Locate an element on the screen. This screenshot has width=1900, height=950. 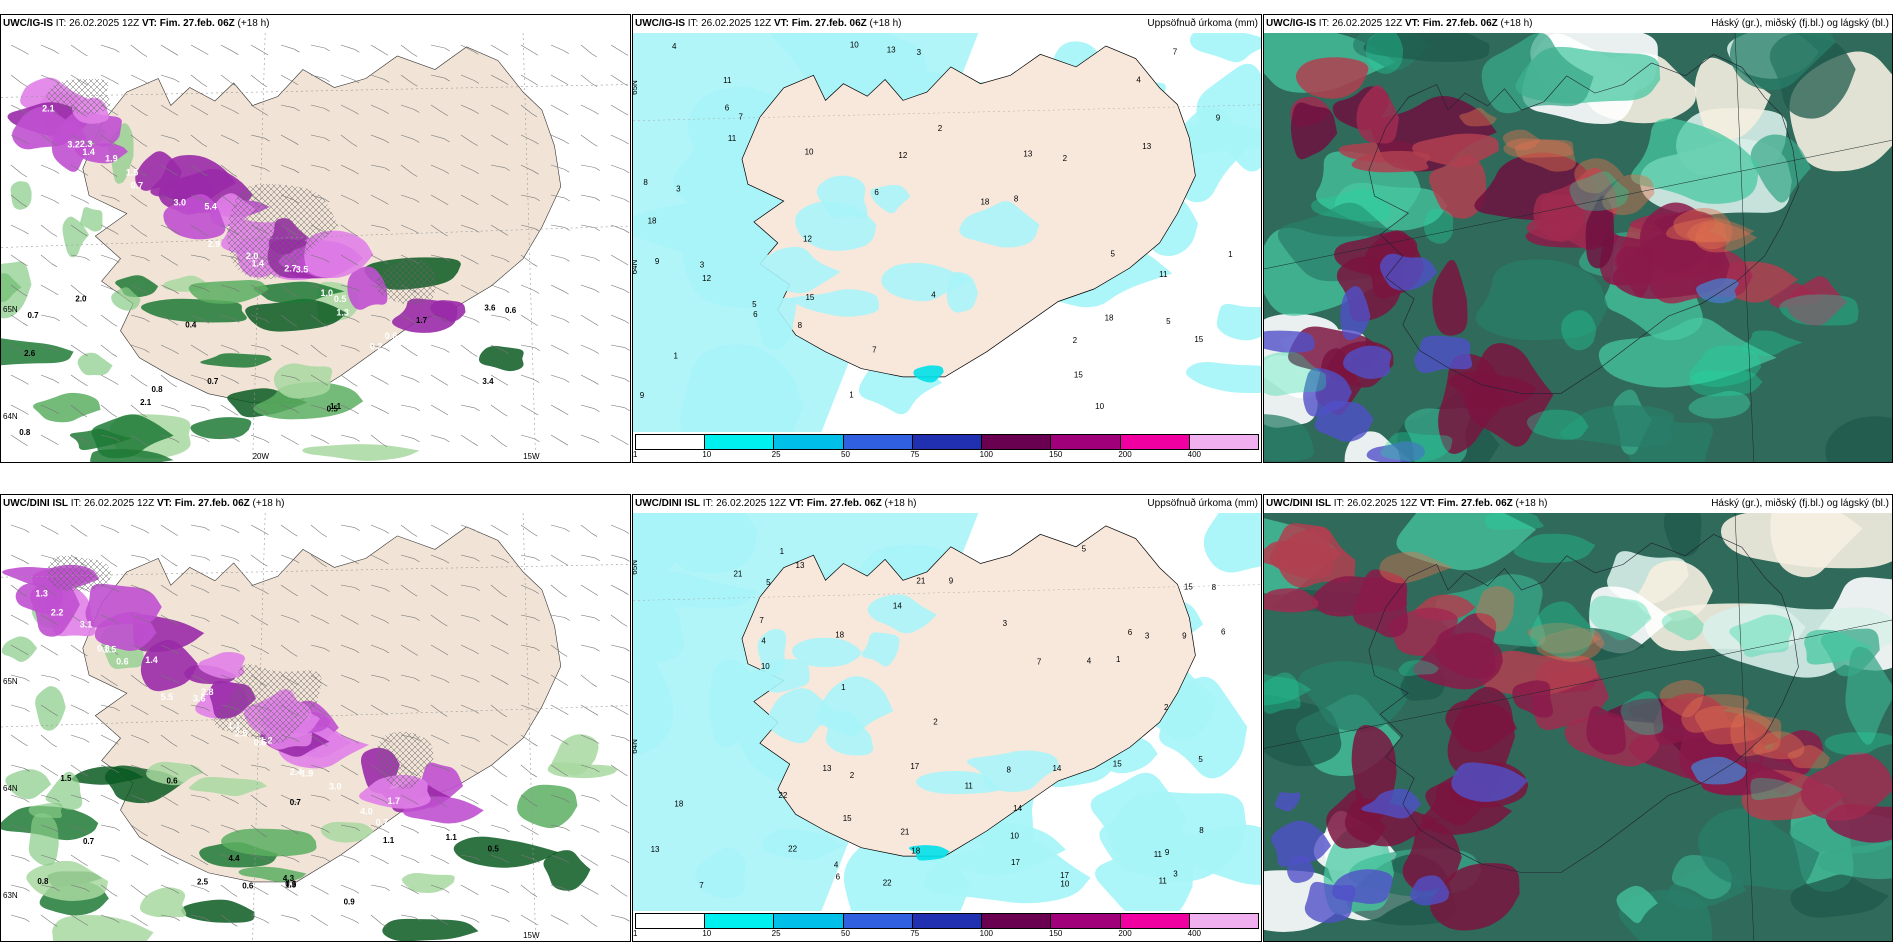
colorbar-swatches is located at coordinates (947, 921).